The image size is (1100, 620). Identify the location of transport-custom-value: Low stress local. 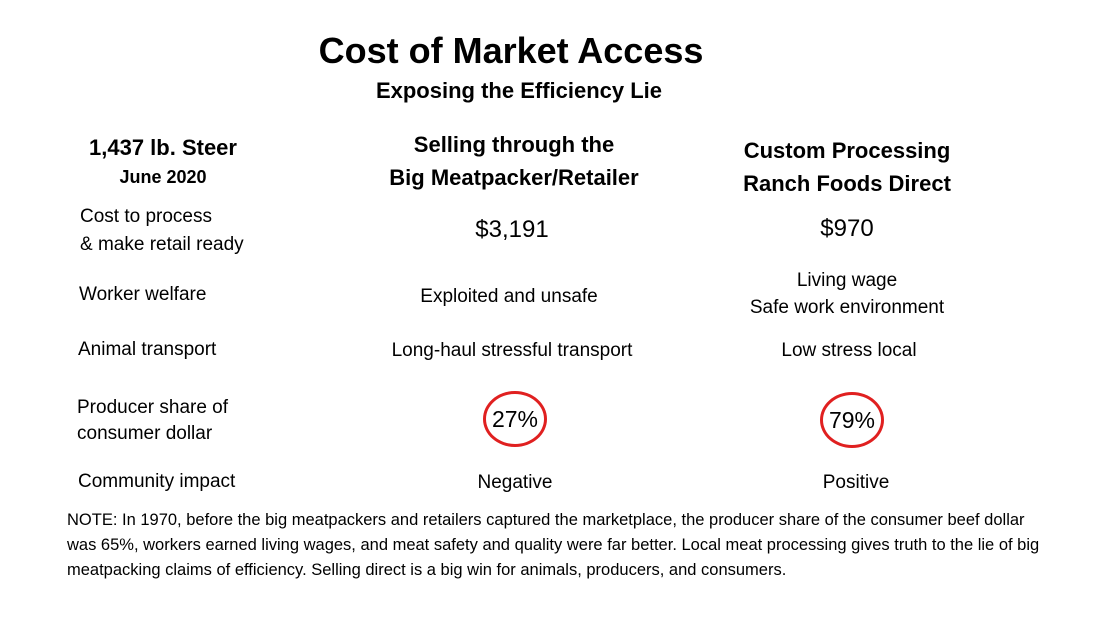
(849, 350).